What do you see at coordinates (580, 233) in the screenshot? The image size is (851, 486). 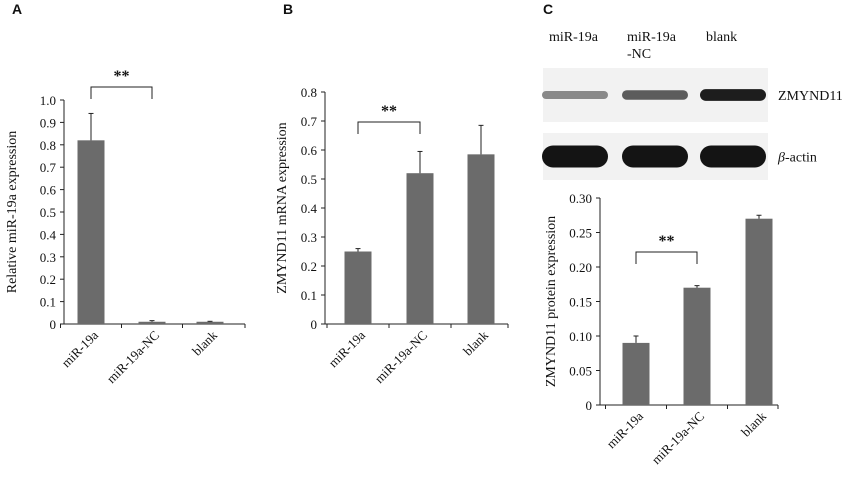 I see `y-tick-label: 0.25` at bounding box center [580, 233].